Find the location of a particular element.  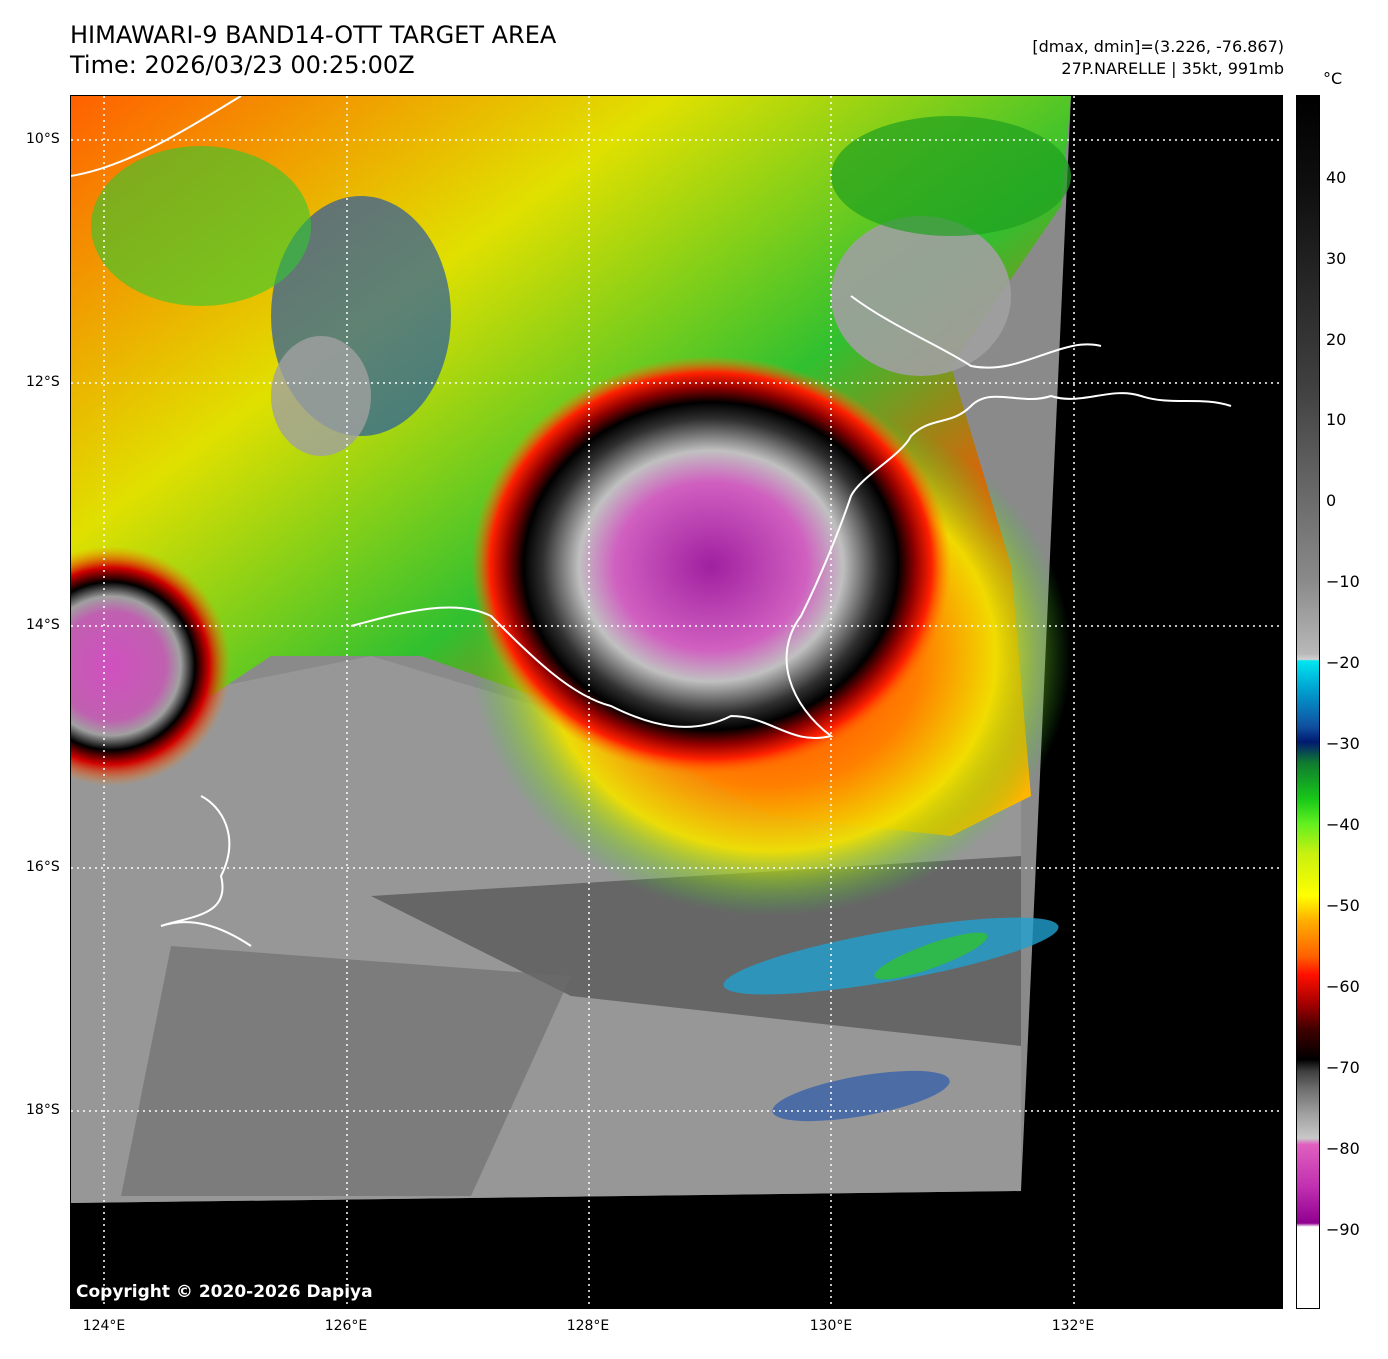

lat-label: 14°S is located at coordinates (43, 625).